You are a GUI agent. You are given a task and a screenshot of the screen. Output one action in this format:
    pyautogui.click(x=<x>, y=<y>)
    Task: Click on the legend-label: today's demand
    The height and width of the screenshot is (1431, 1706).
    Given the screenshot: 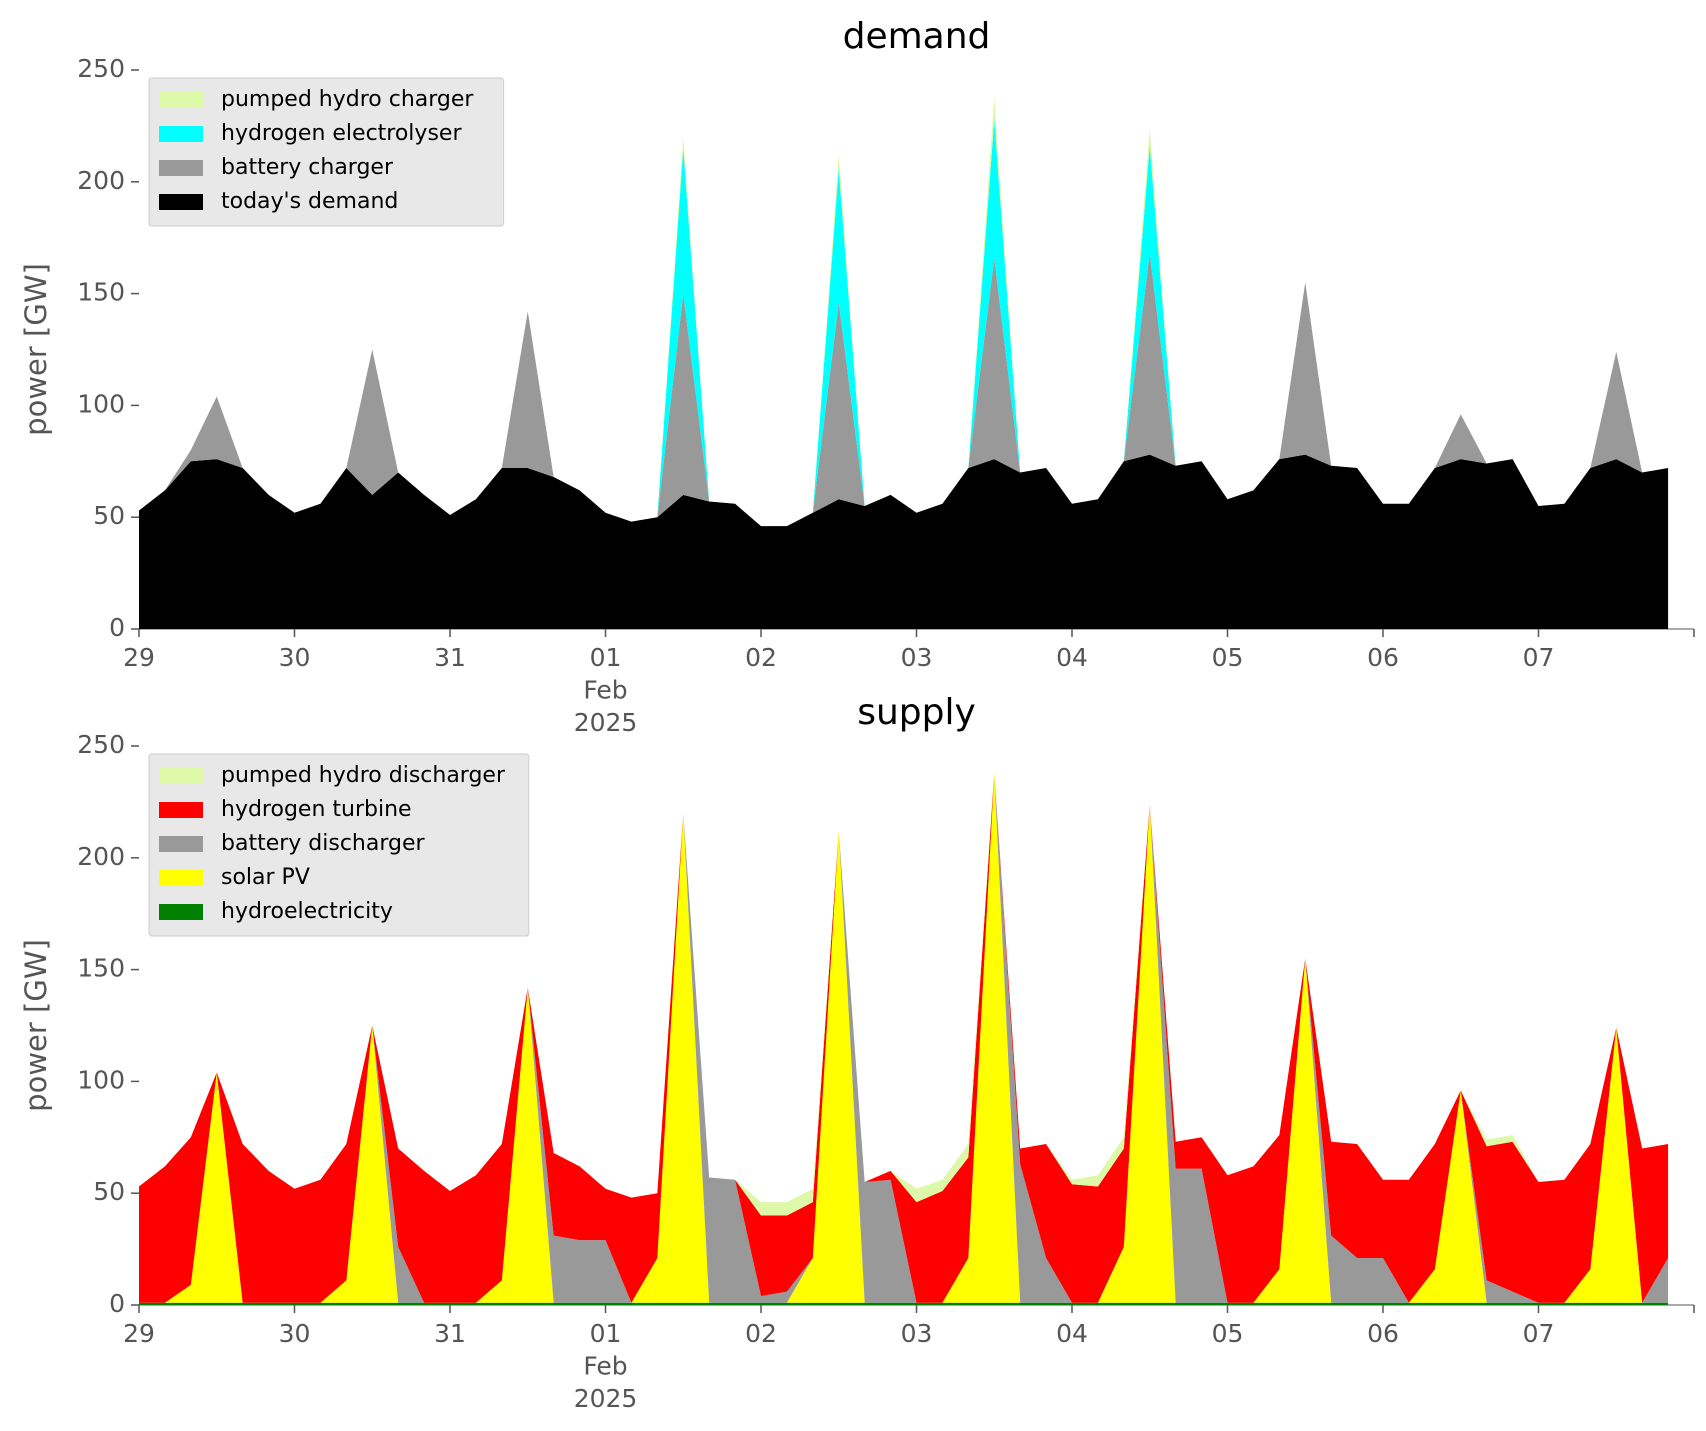 What is the action you would take?
    pyautogui.click(x=309, y=201)
    